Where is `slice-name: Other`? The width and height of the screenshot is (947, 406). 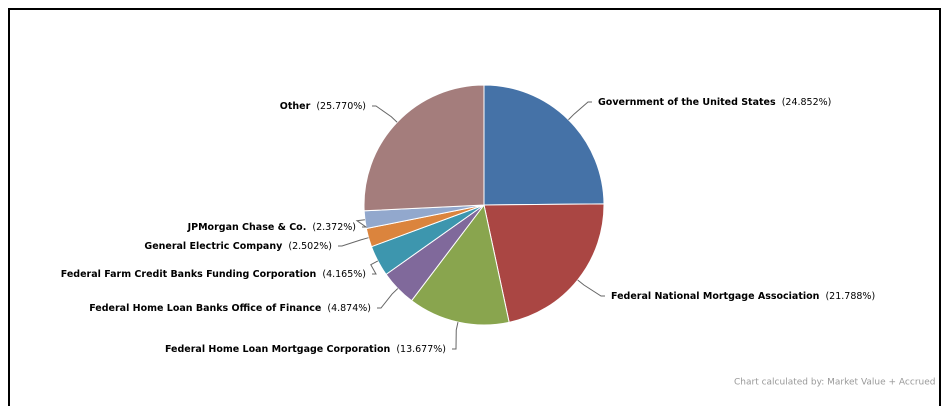 slice-name: Other is located at coordinates (295, 106).